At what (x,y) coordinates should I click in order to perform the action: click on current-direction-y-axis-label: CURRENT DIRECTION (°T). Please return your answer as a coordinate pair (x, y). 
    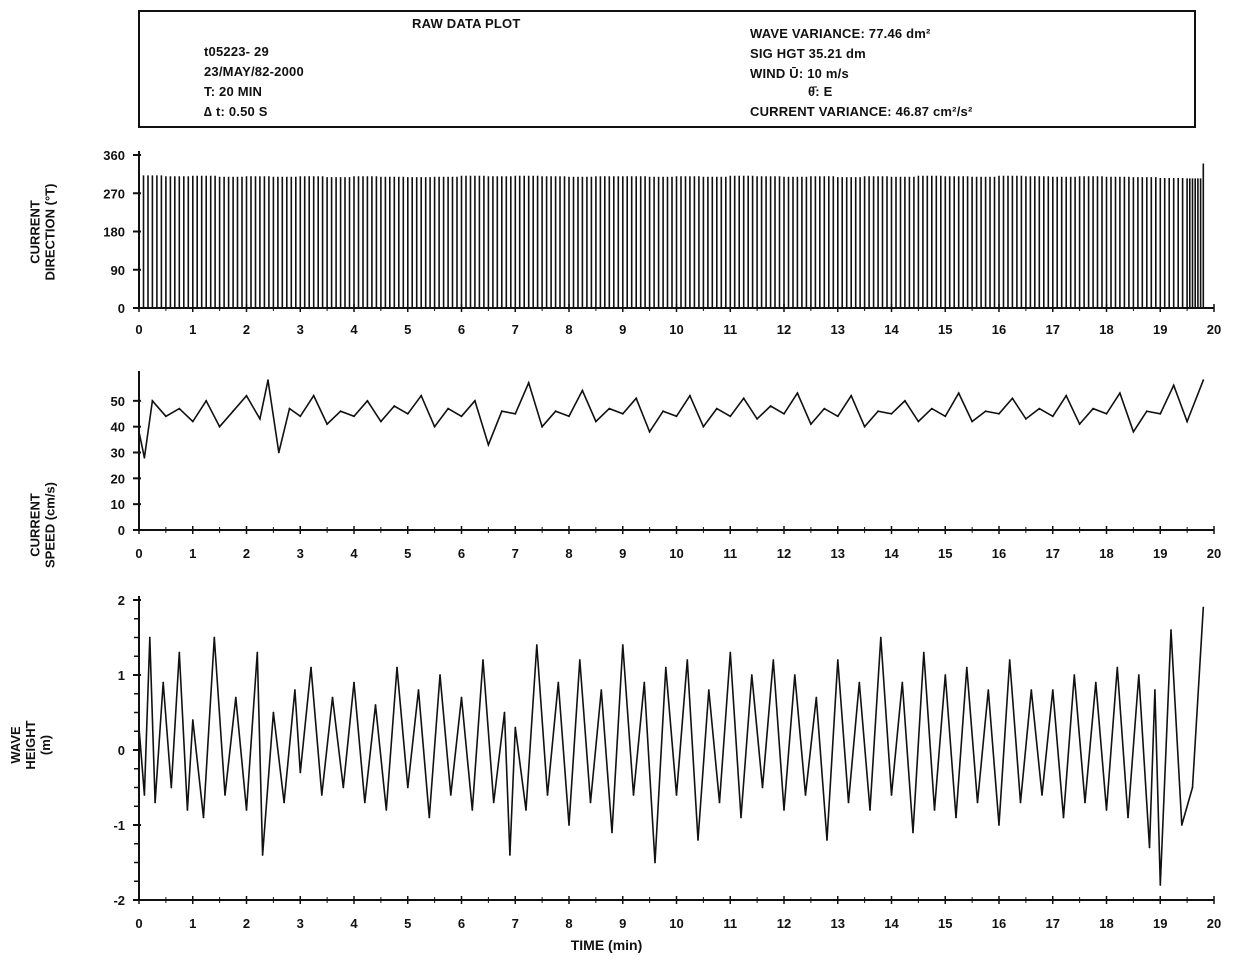
    Looking at the image, I should click on (43, 232).